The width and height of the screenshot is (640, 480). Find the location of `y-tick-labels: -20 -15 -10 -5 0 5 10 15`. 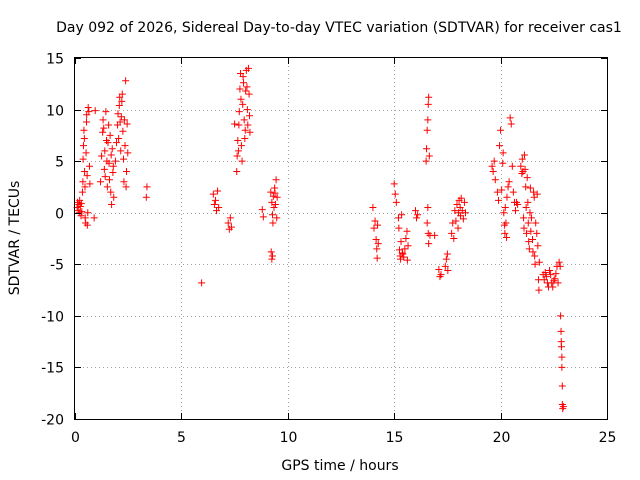

y-tick-labels: -20 -15 -10 -5 0 5 10 15 is located at coordinates (52, 240).